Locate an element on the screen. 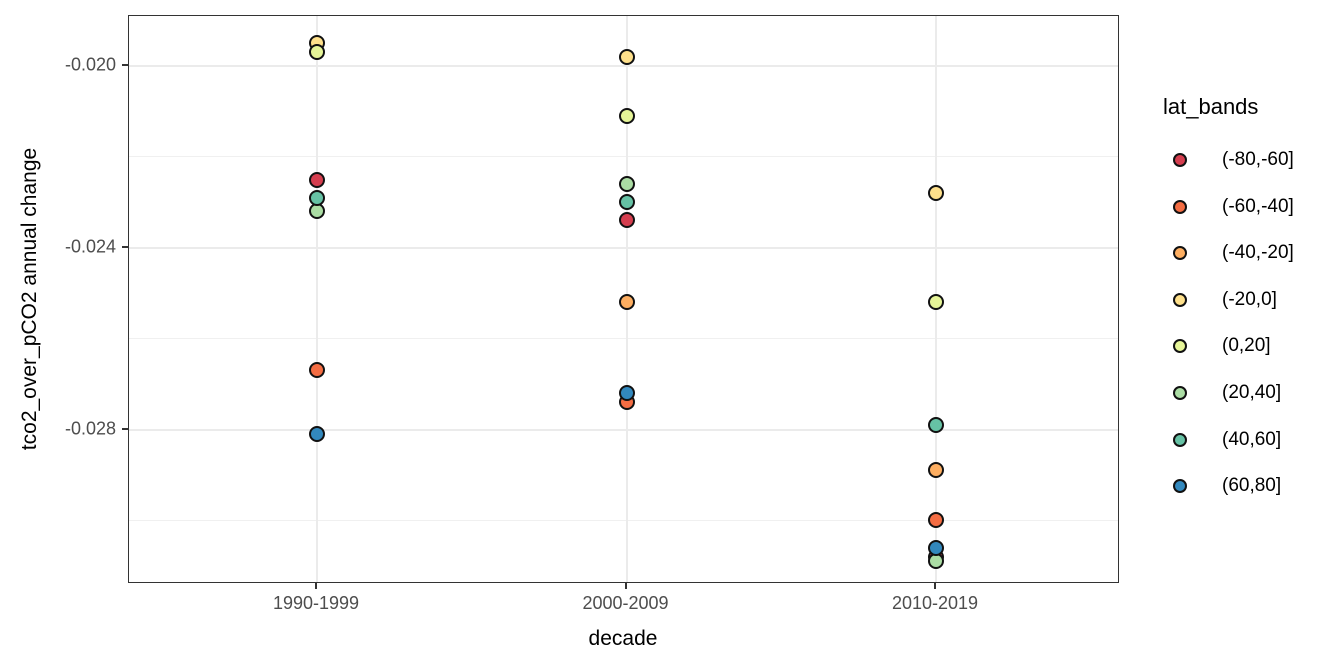 This screenshot has width=1344, height=672. x-tick-label: 1990-1999 is located at coordinates (316, 603).